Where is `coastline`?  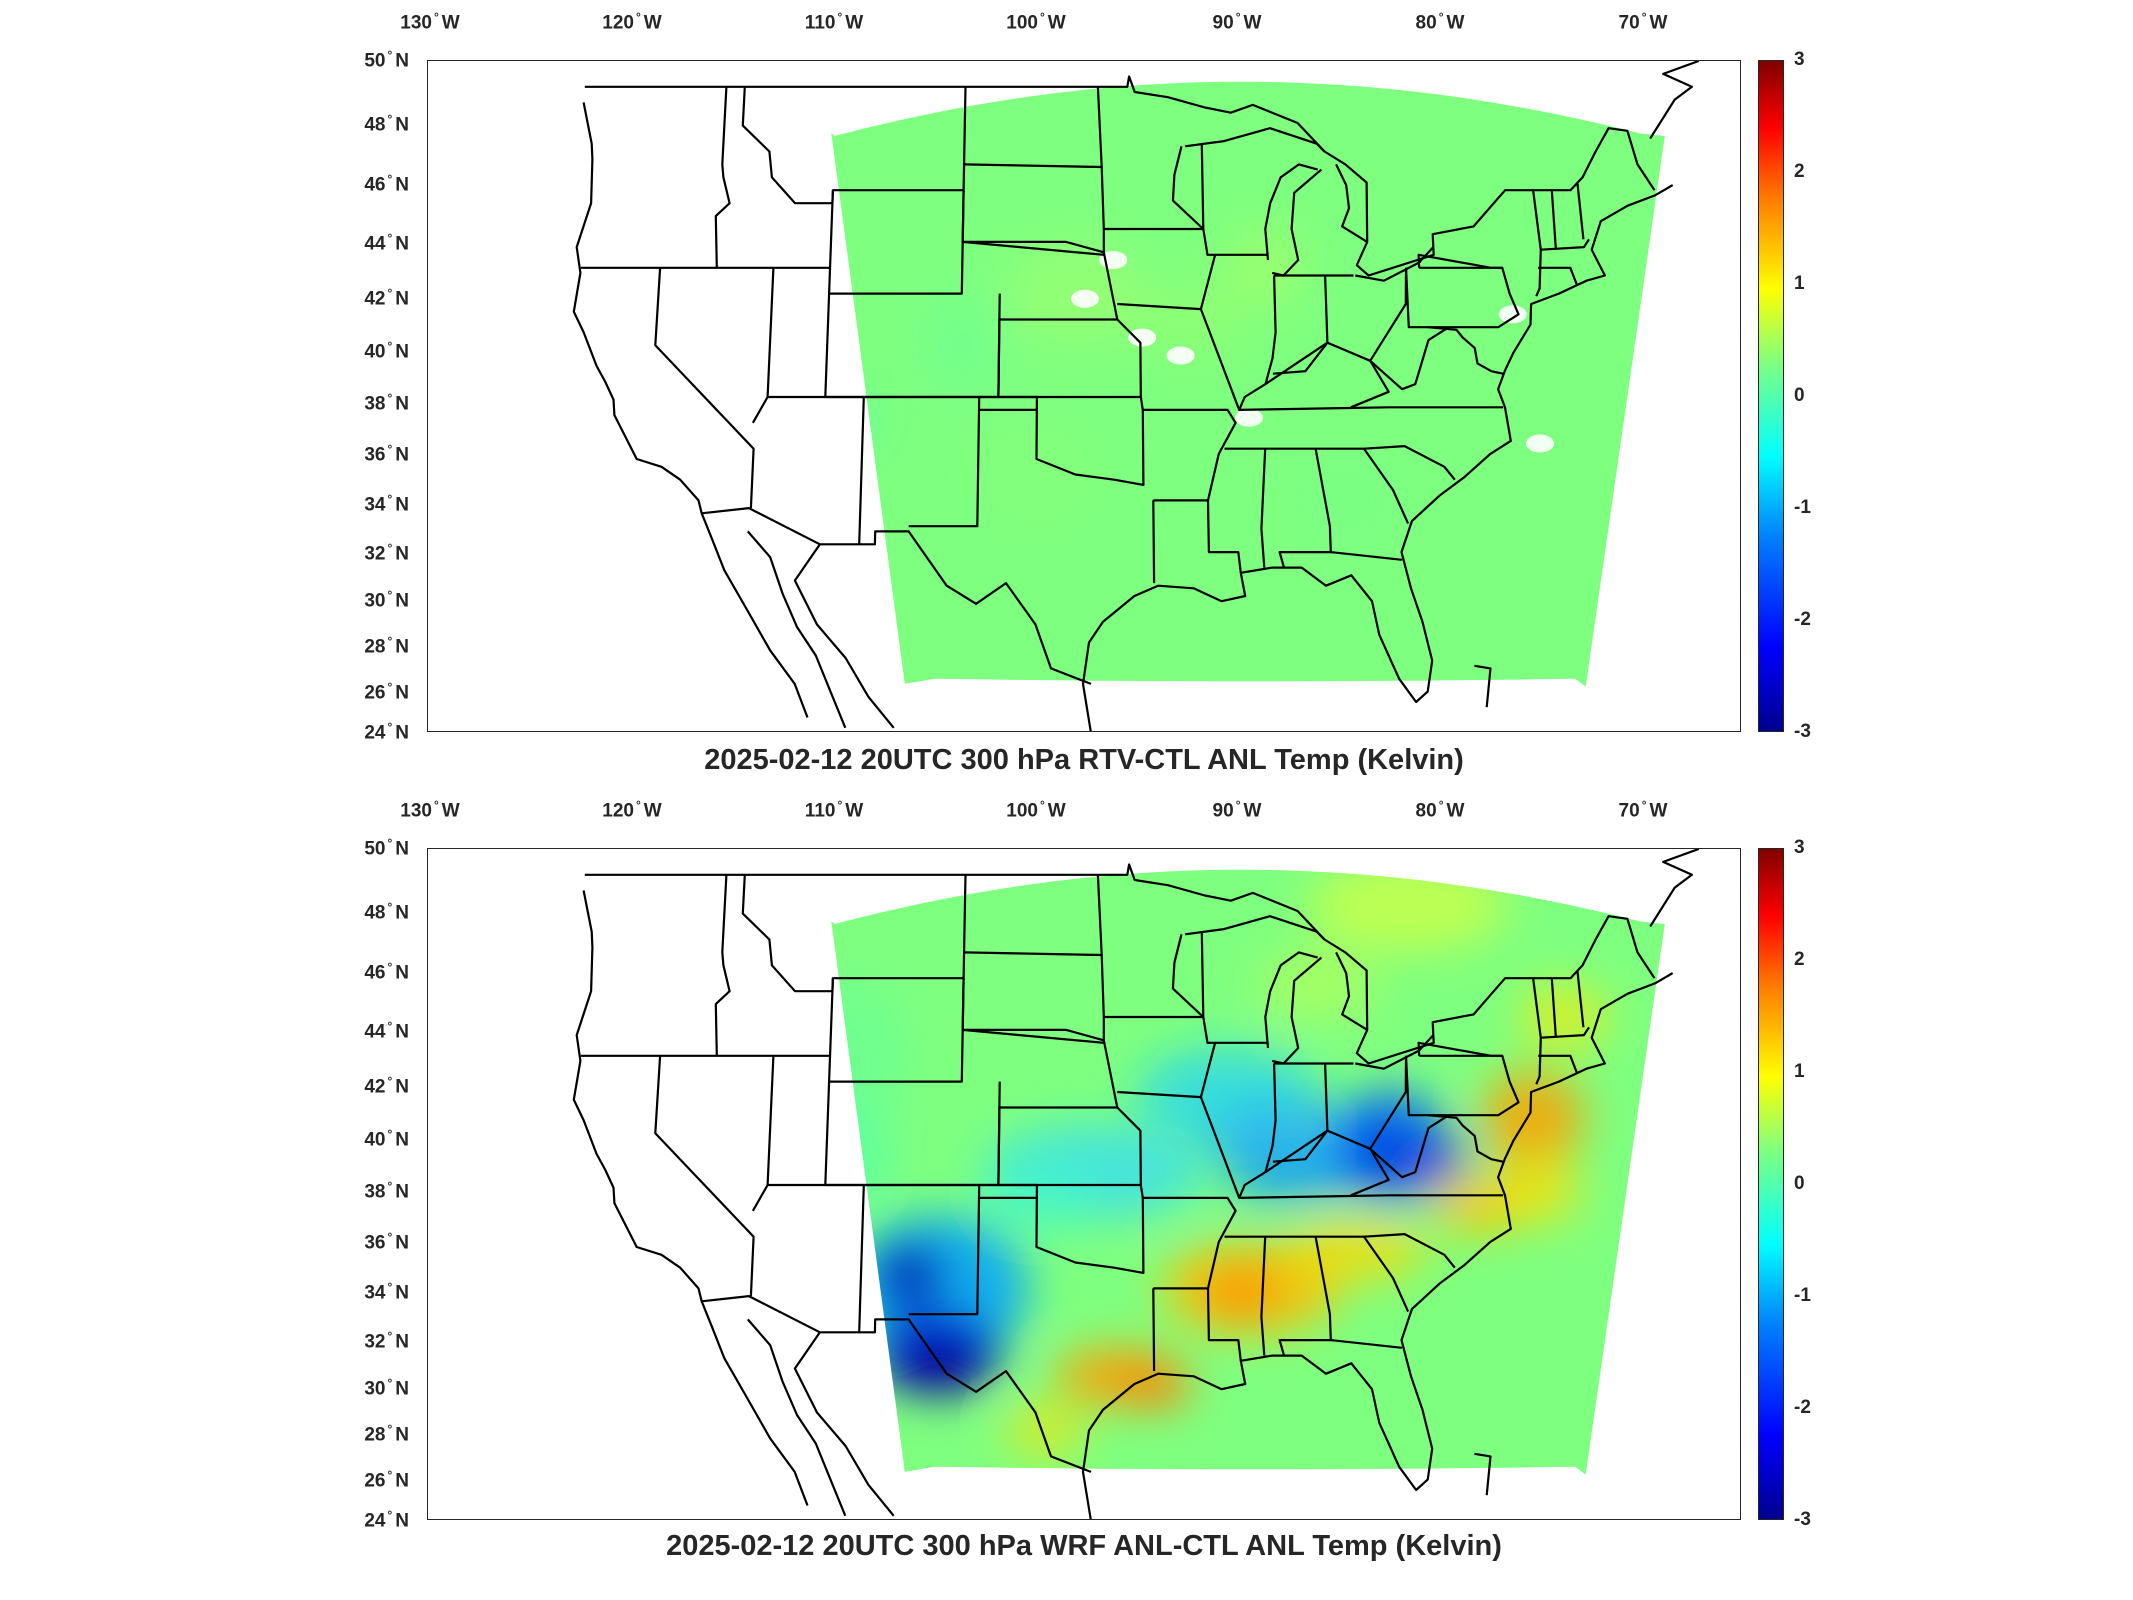 coastline is located at coordinates (690, 1198).